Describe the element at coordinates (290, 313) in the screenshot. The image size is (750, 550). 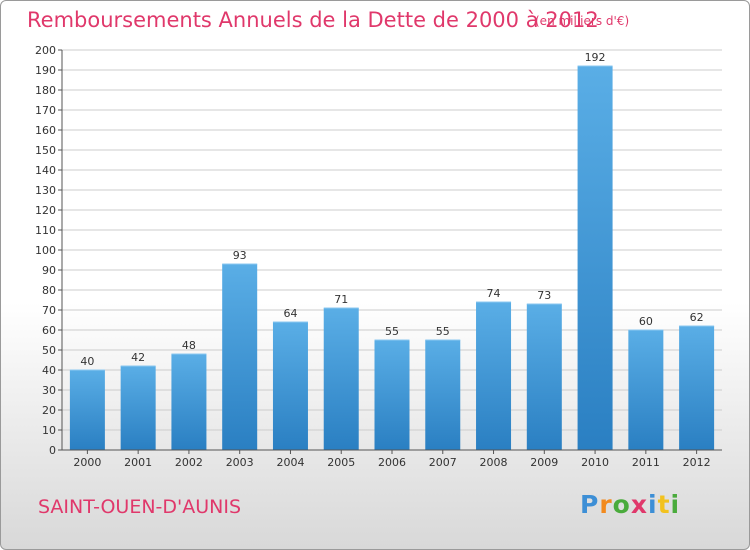
I see `data-label: 64` at that location.